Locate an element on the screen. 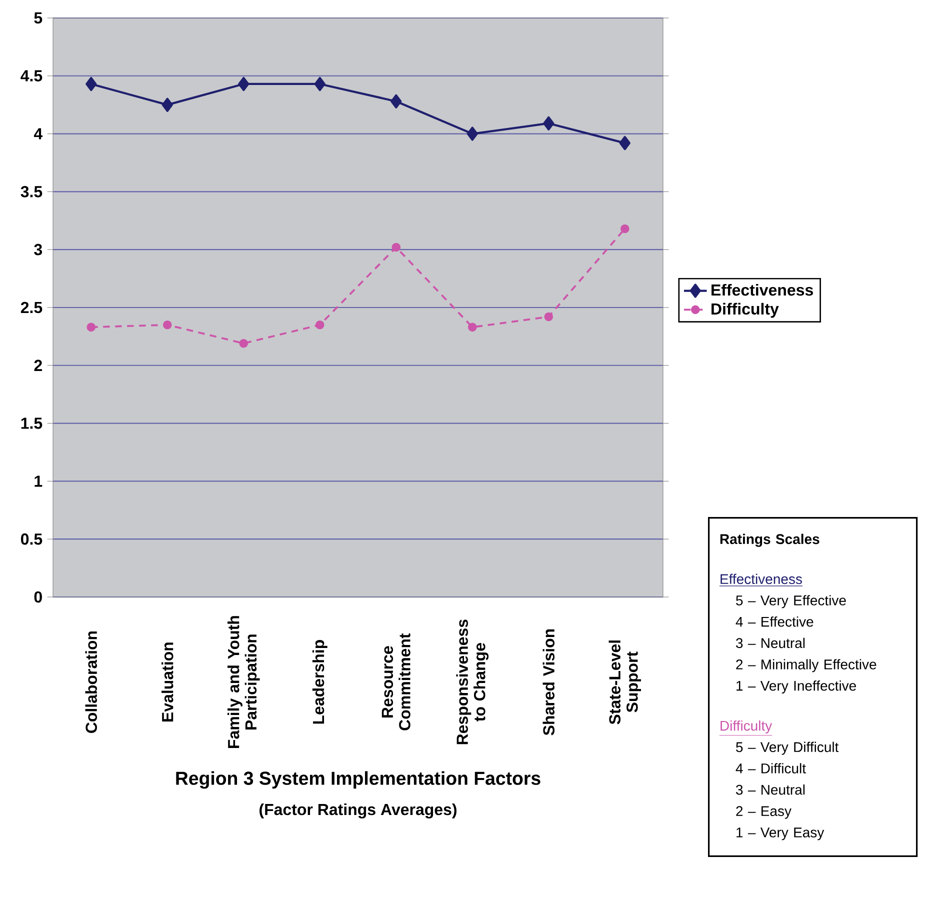  text: 2 – Easy is located at coordinates (764, 812).